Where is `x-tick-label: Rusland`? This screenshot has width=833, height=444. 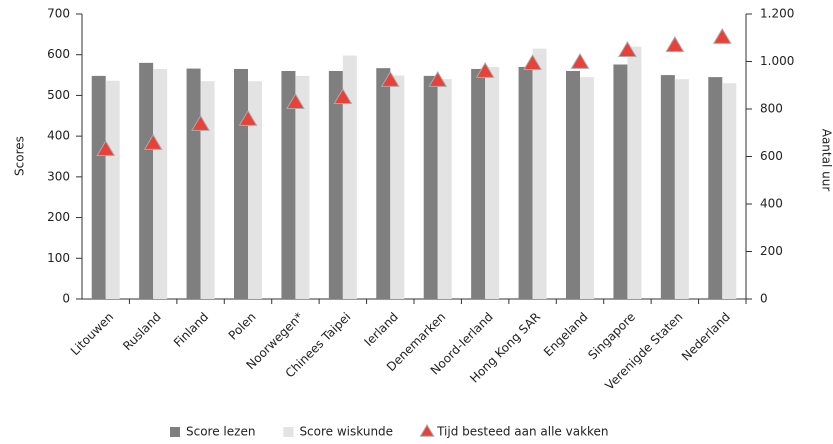
x-tick-label: Rusland is located at coordinates (142, 332).